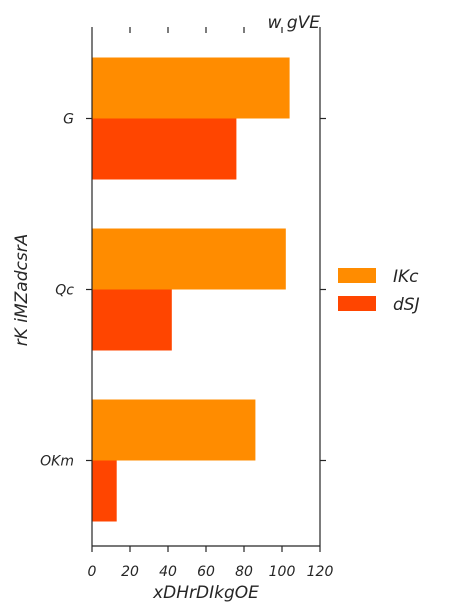 The width and height of the screenshot is (462, 616). I want to click on legend-label-IKc: IKc, so click(406, 277).